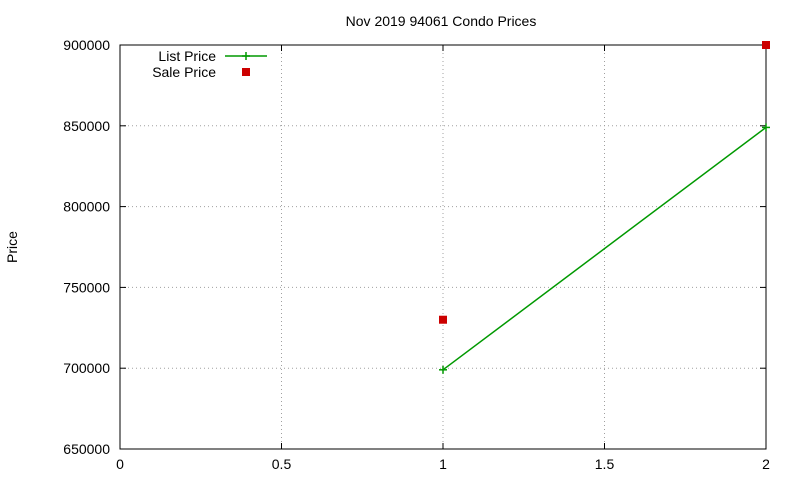 The image size is (800, 485). I want to click on legend-marker-sale-price, so click(246, 72).